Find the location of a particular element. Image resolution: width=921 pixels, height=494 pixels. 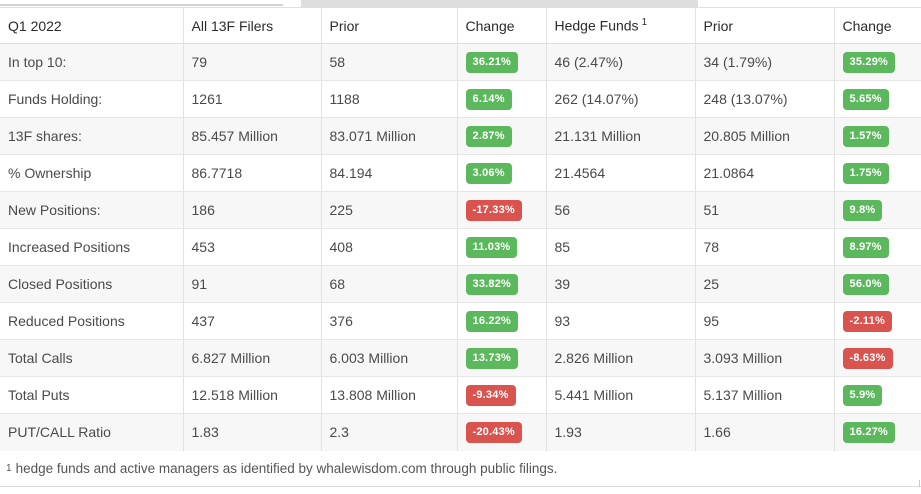

all-filers-prior: 84.194 is located at coordinates (388, 173).